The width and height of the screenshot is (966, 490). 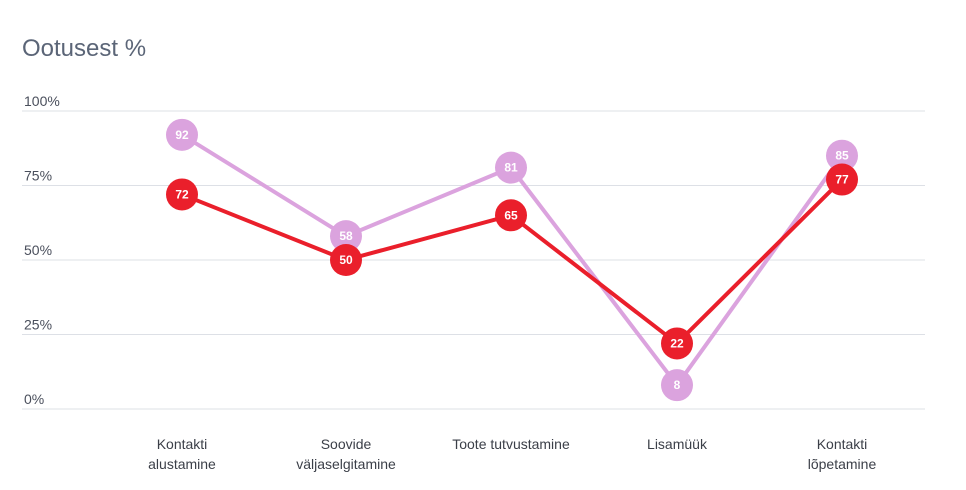 What do you see at coordinates (346, 444) in the screenshot?
I see `x-tick-label-line: Soovide` at bounding box center [346, 444].